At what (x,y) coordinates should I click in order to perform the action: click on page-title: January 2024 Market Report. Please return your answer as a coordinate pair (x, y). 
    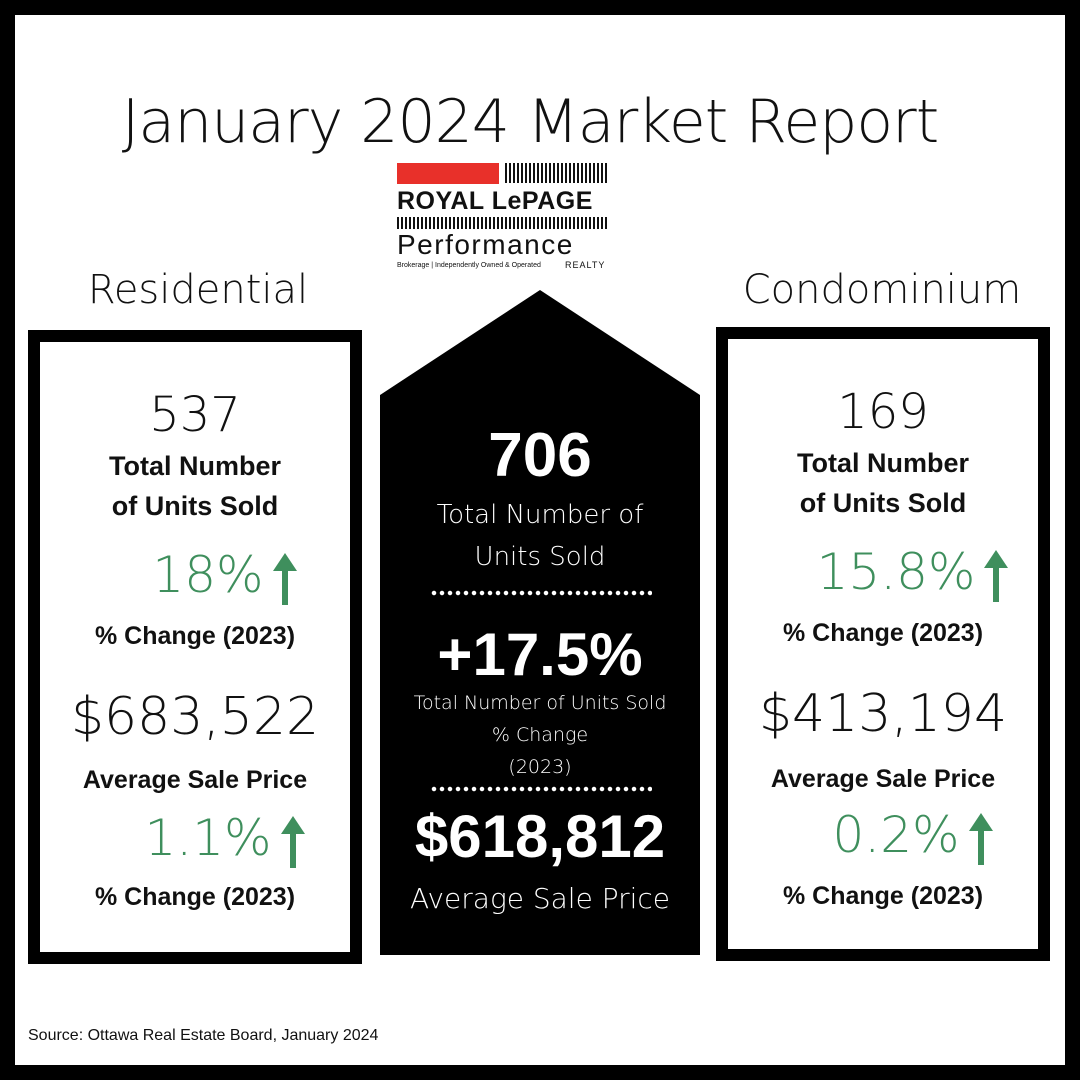
    Looking at the image, I should click on (530, 122).